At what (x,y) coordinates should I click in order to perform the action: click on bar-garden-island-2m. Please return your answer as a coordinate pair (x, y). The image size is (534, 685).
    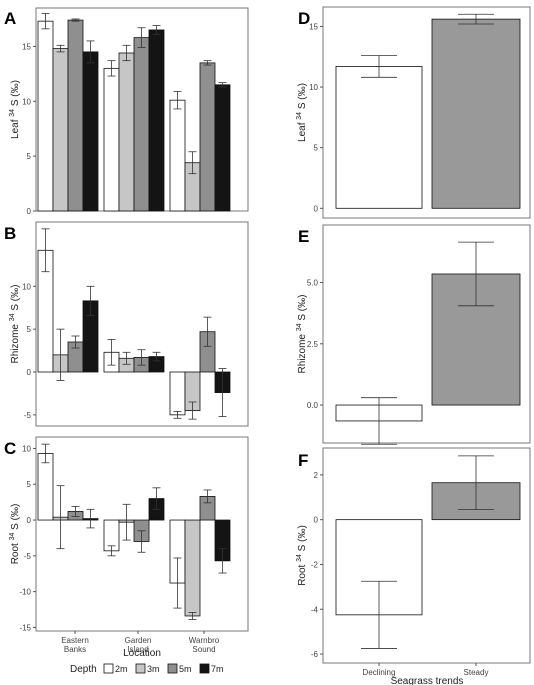
    Looking at the image, I should click on (111, 139).